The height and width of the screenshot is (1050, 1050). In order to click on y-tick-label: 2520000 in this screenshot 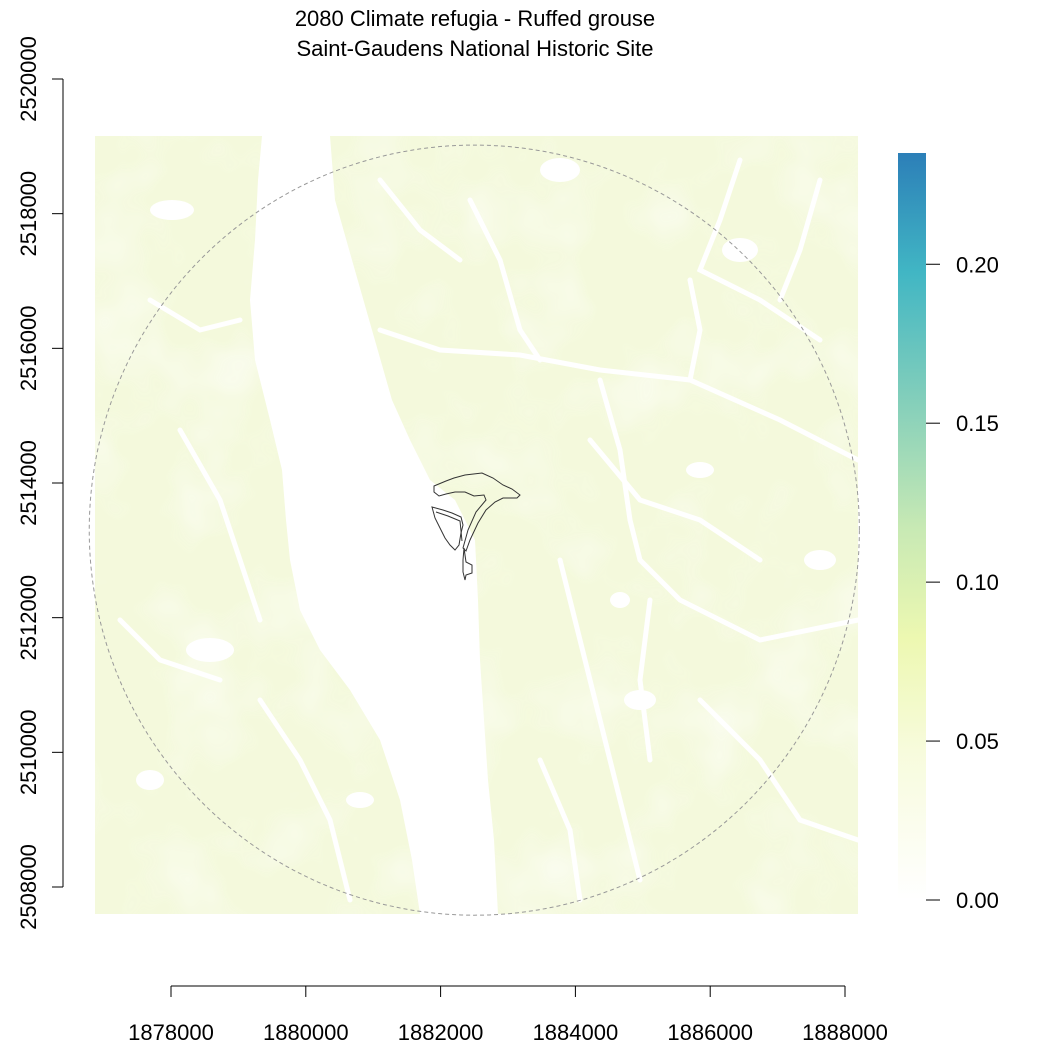, I will do `click(28, 79)`.